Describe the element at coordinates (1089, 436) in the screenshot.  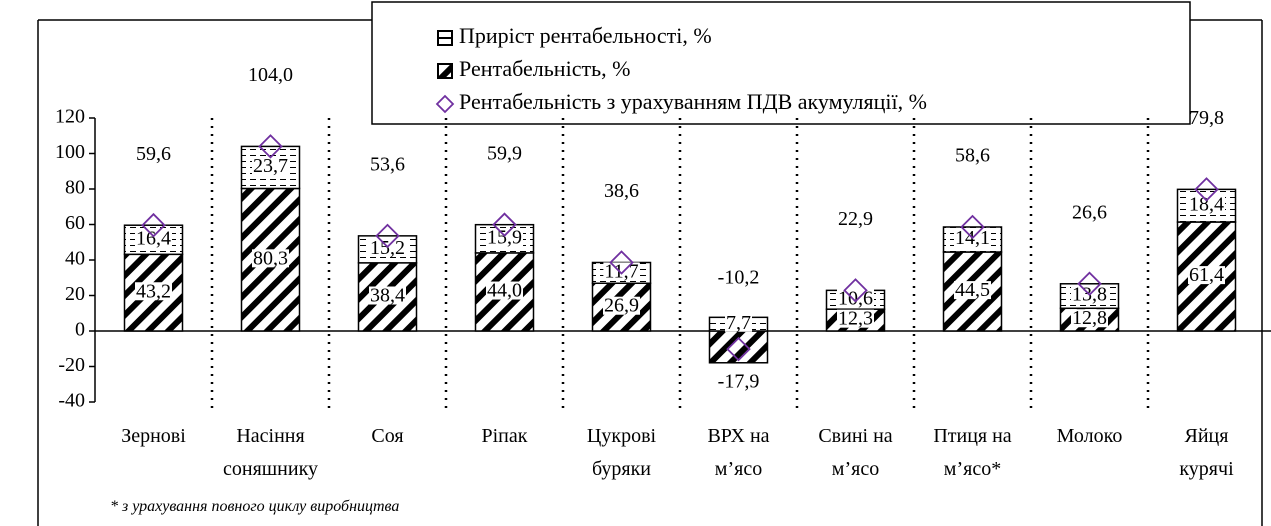
I see `x-tick-label: Молоко` at that location.